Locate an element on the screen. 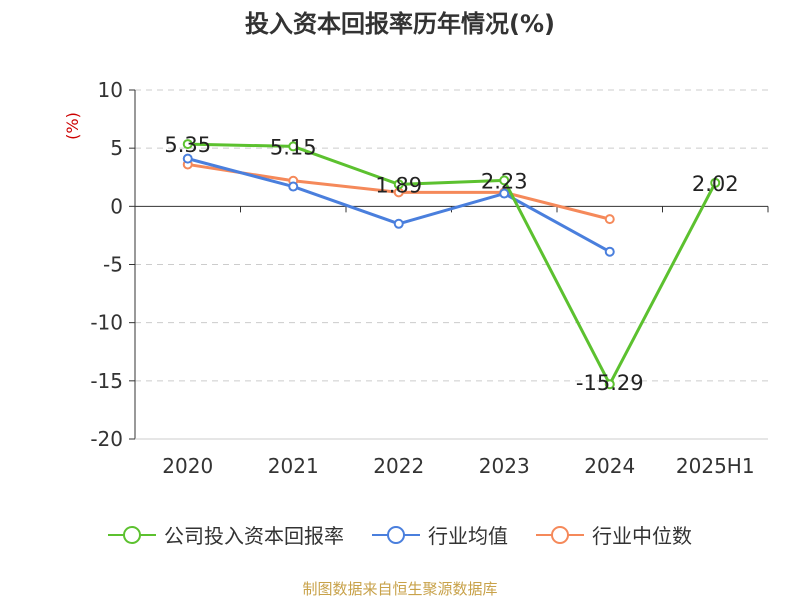 This screenshot has width=800, height=600. legend-label: 行业中位数 is located at coordinates (642, 536).